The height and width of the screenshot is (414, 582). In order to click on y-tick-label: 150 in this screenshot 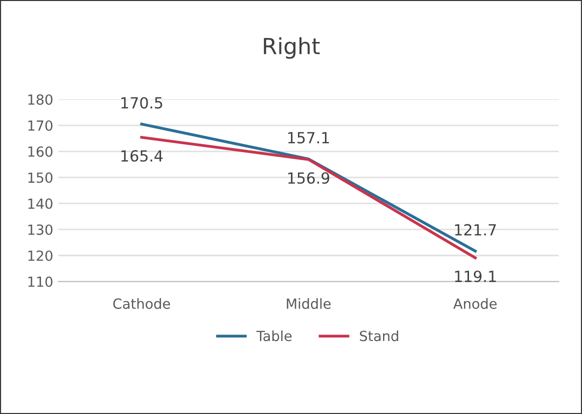, I will do `click(40, 177)`.